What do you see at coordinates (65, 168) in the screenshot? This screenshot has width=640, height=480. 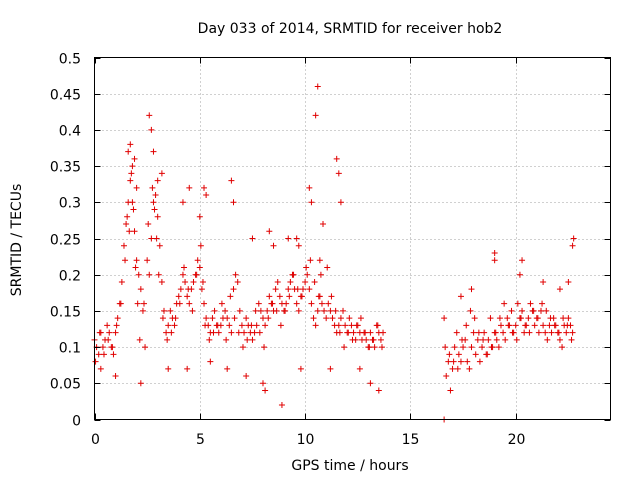 I see `y-tick-label: 0.35` at bounding box center [65, 168].